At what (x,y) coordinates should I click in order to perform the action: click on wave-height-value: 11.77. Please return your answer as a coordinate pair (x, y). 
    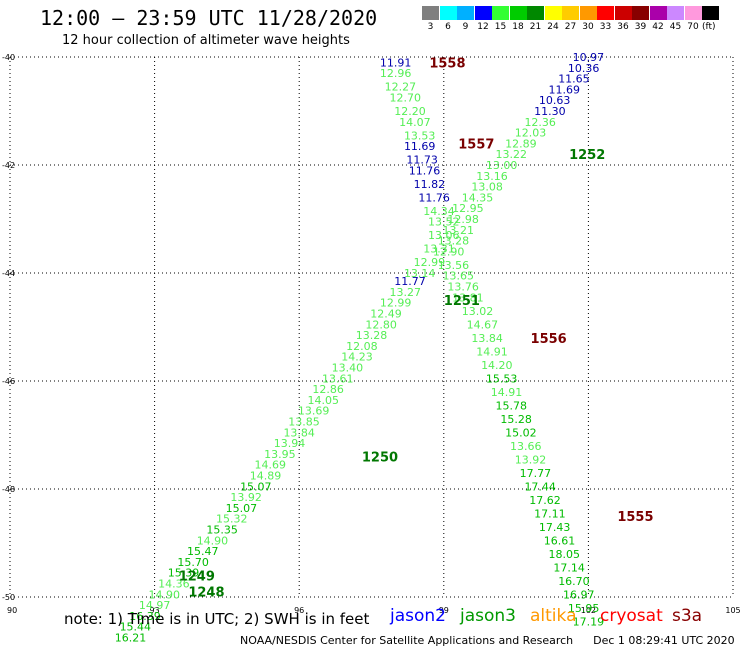
    Looking at the image, I should click on (410, 281).